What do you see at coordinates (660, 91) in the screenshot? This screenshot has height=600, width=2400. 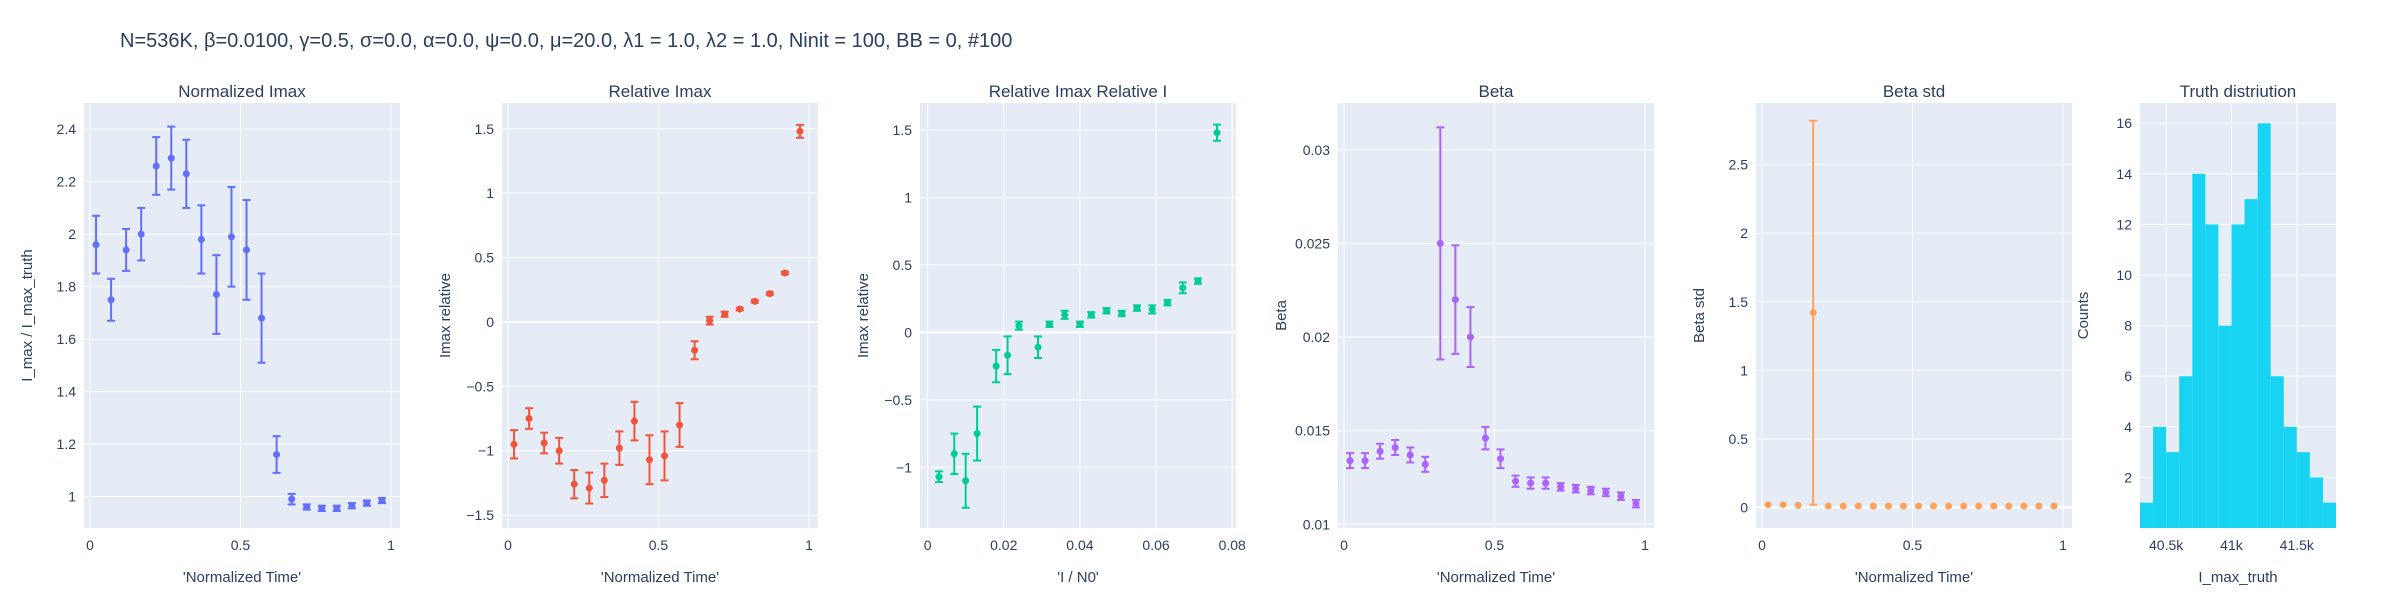 I see `panel-title: Relative Imax` at bounding box center [660, 91].